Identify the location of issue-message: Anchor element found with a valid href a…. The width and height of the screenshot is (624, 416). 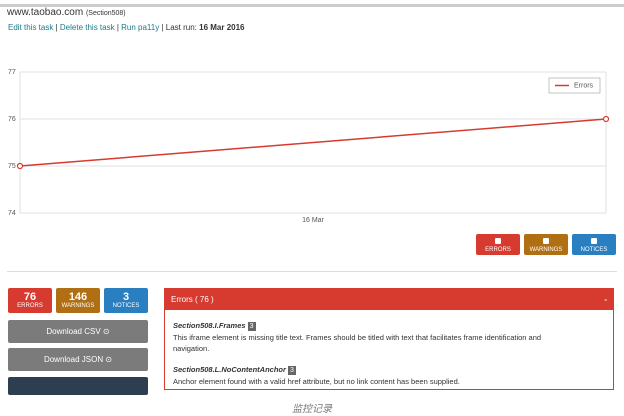
(316, 381).